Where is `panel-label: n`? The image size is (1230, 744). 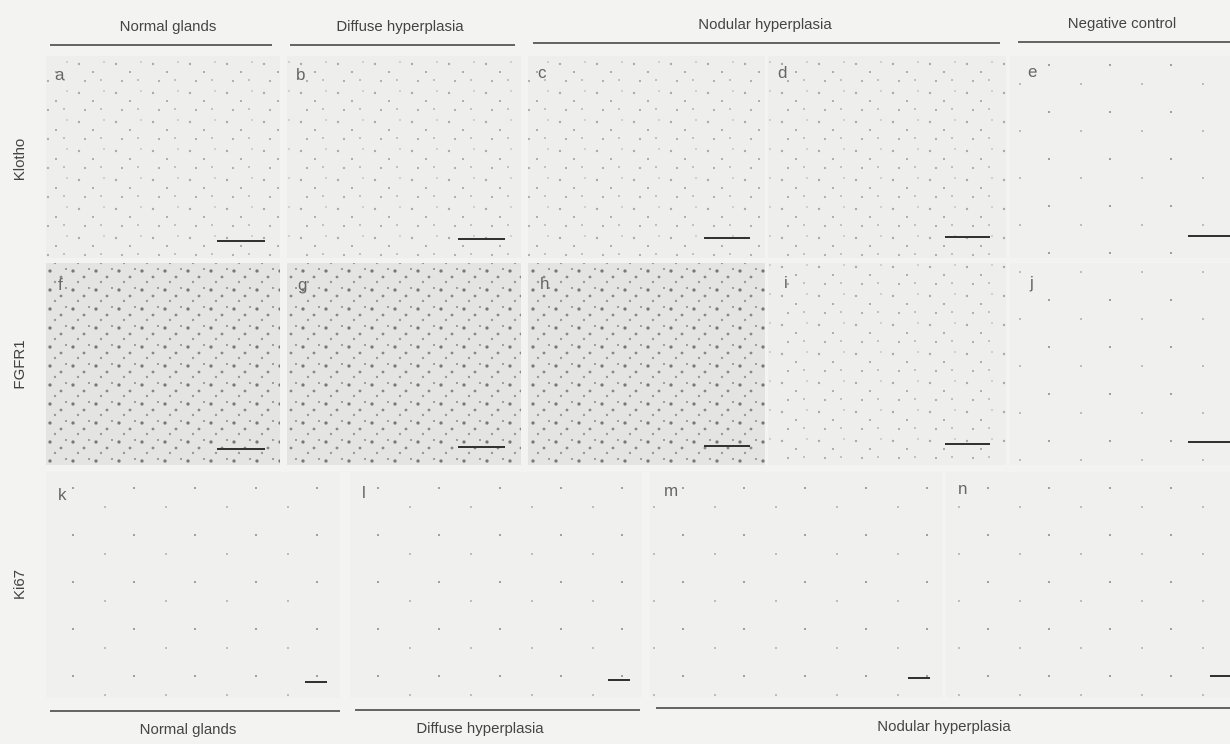 panel-label: n is located at coordinates (962, 488).